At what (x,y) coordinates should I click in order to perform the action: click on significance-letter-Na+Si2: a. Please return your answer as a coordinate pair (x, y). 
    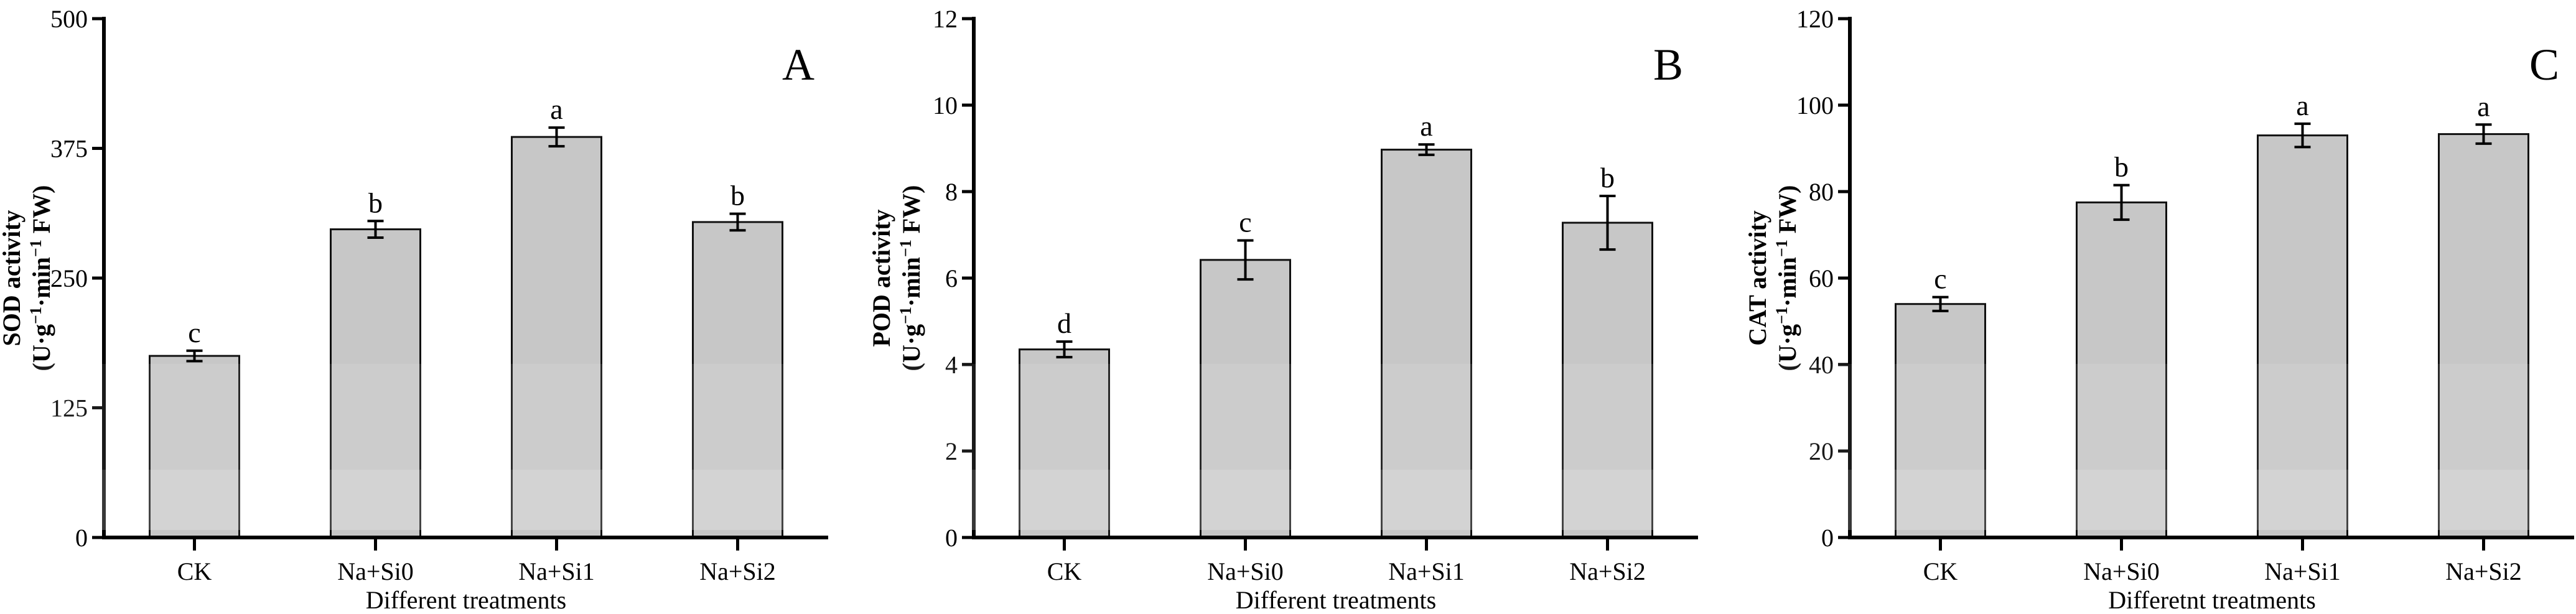
    Looking at the image, I should click on (2483, 106).